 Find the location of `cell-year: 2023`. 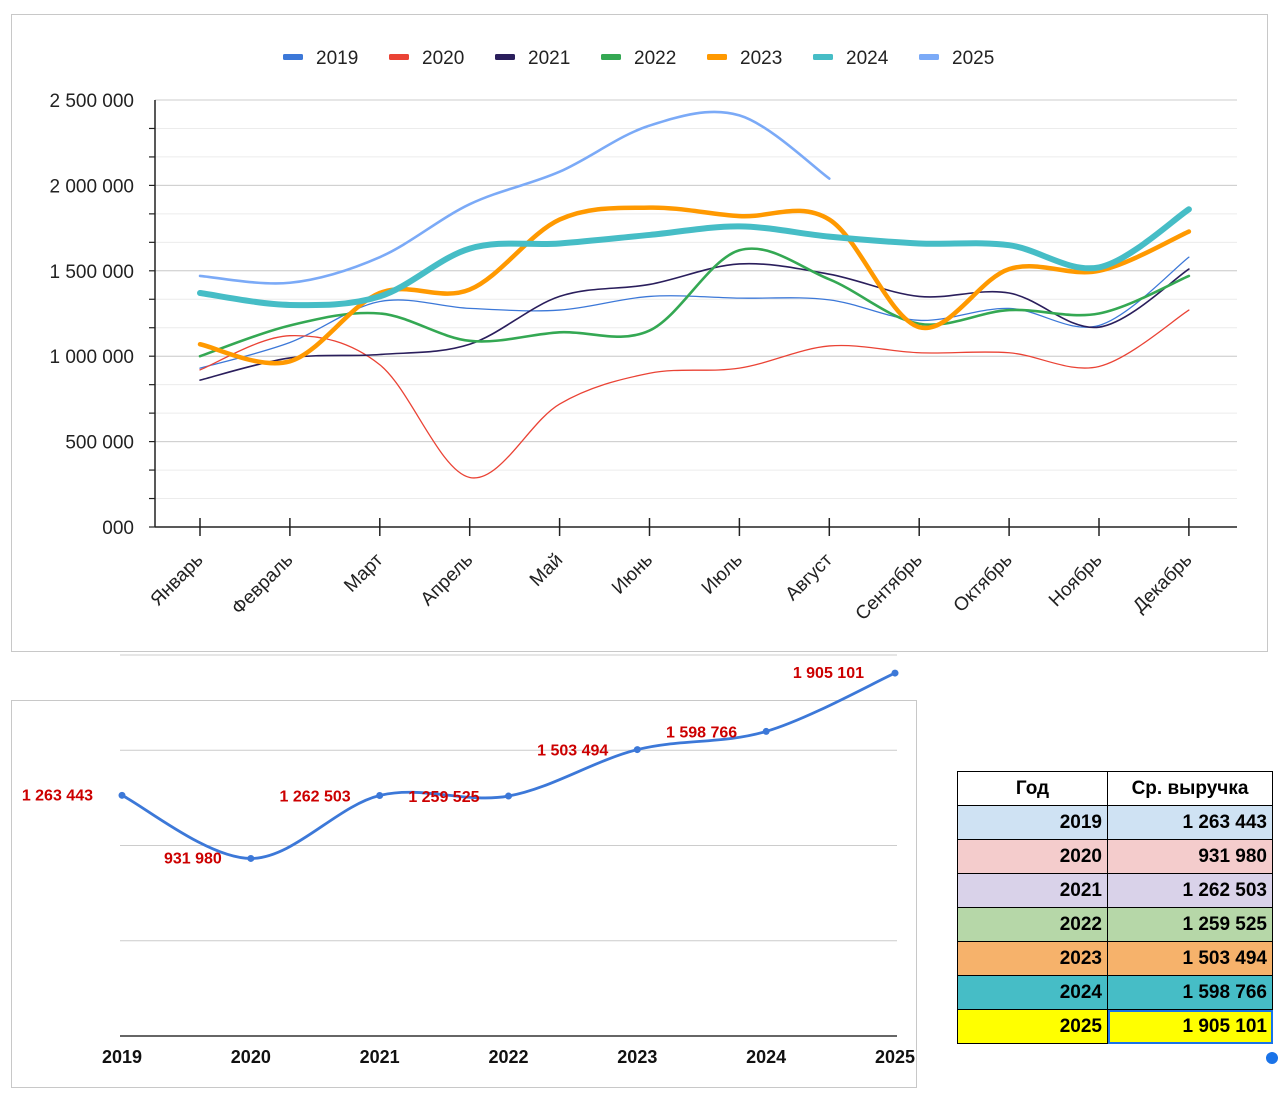

cell-year: 2023 is located at coordinates (1032, 958).